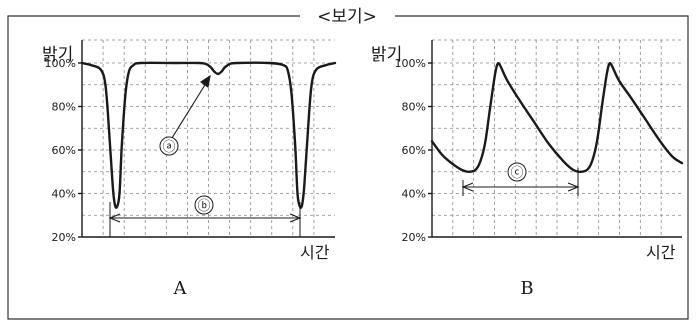  I want to click on annotation-c: ⓒ, so click(516, 173).